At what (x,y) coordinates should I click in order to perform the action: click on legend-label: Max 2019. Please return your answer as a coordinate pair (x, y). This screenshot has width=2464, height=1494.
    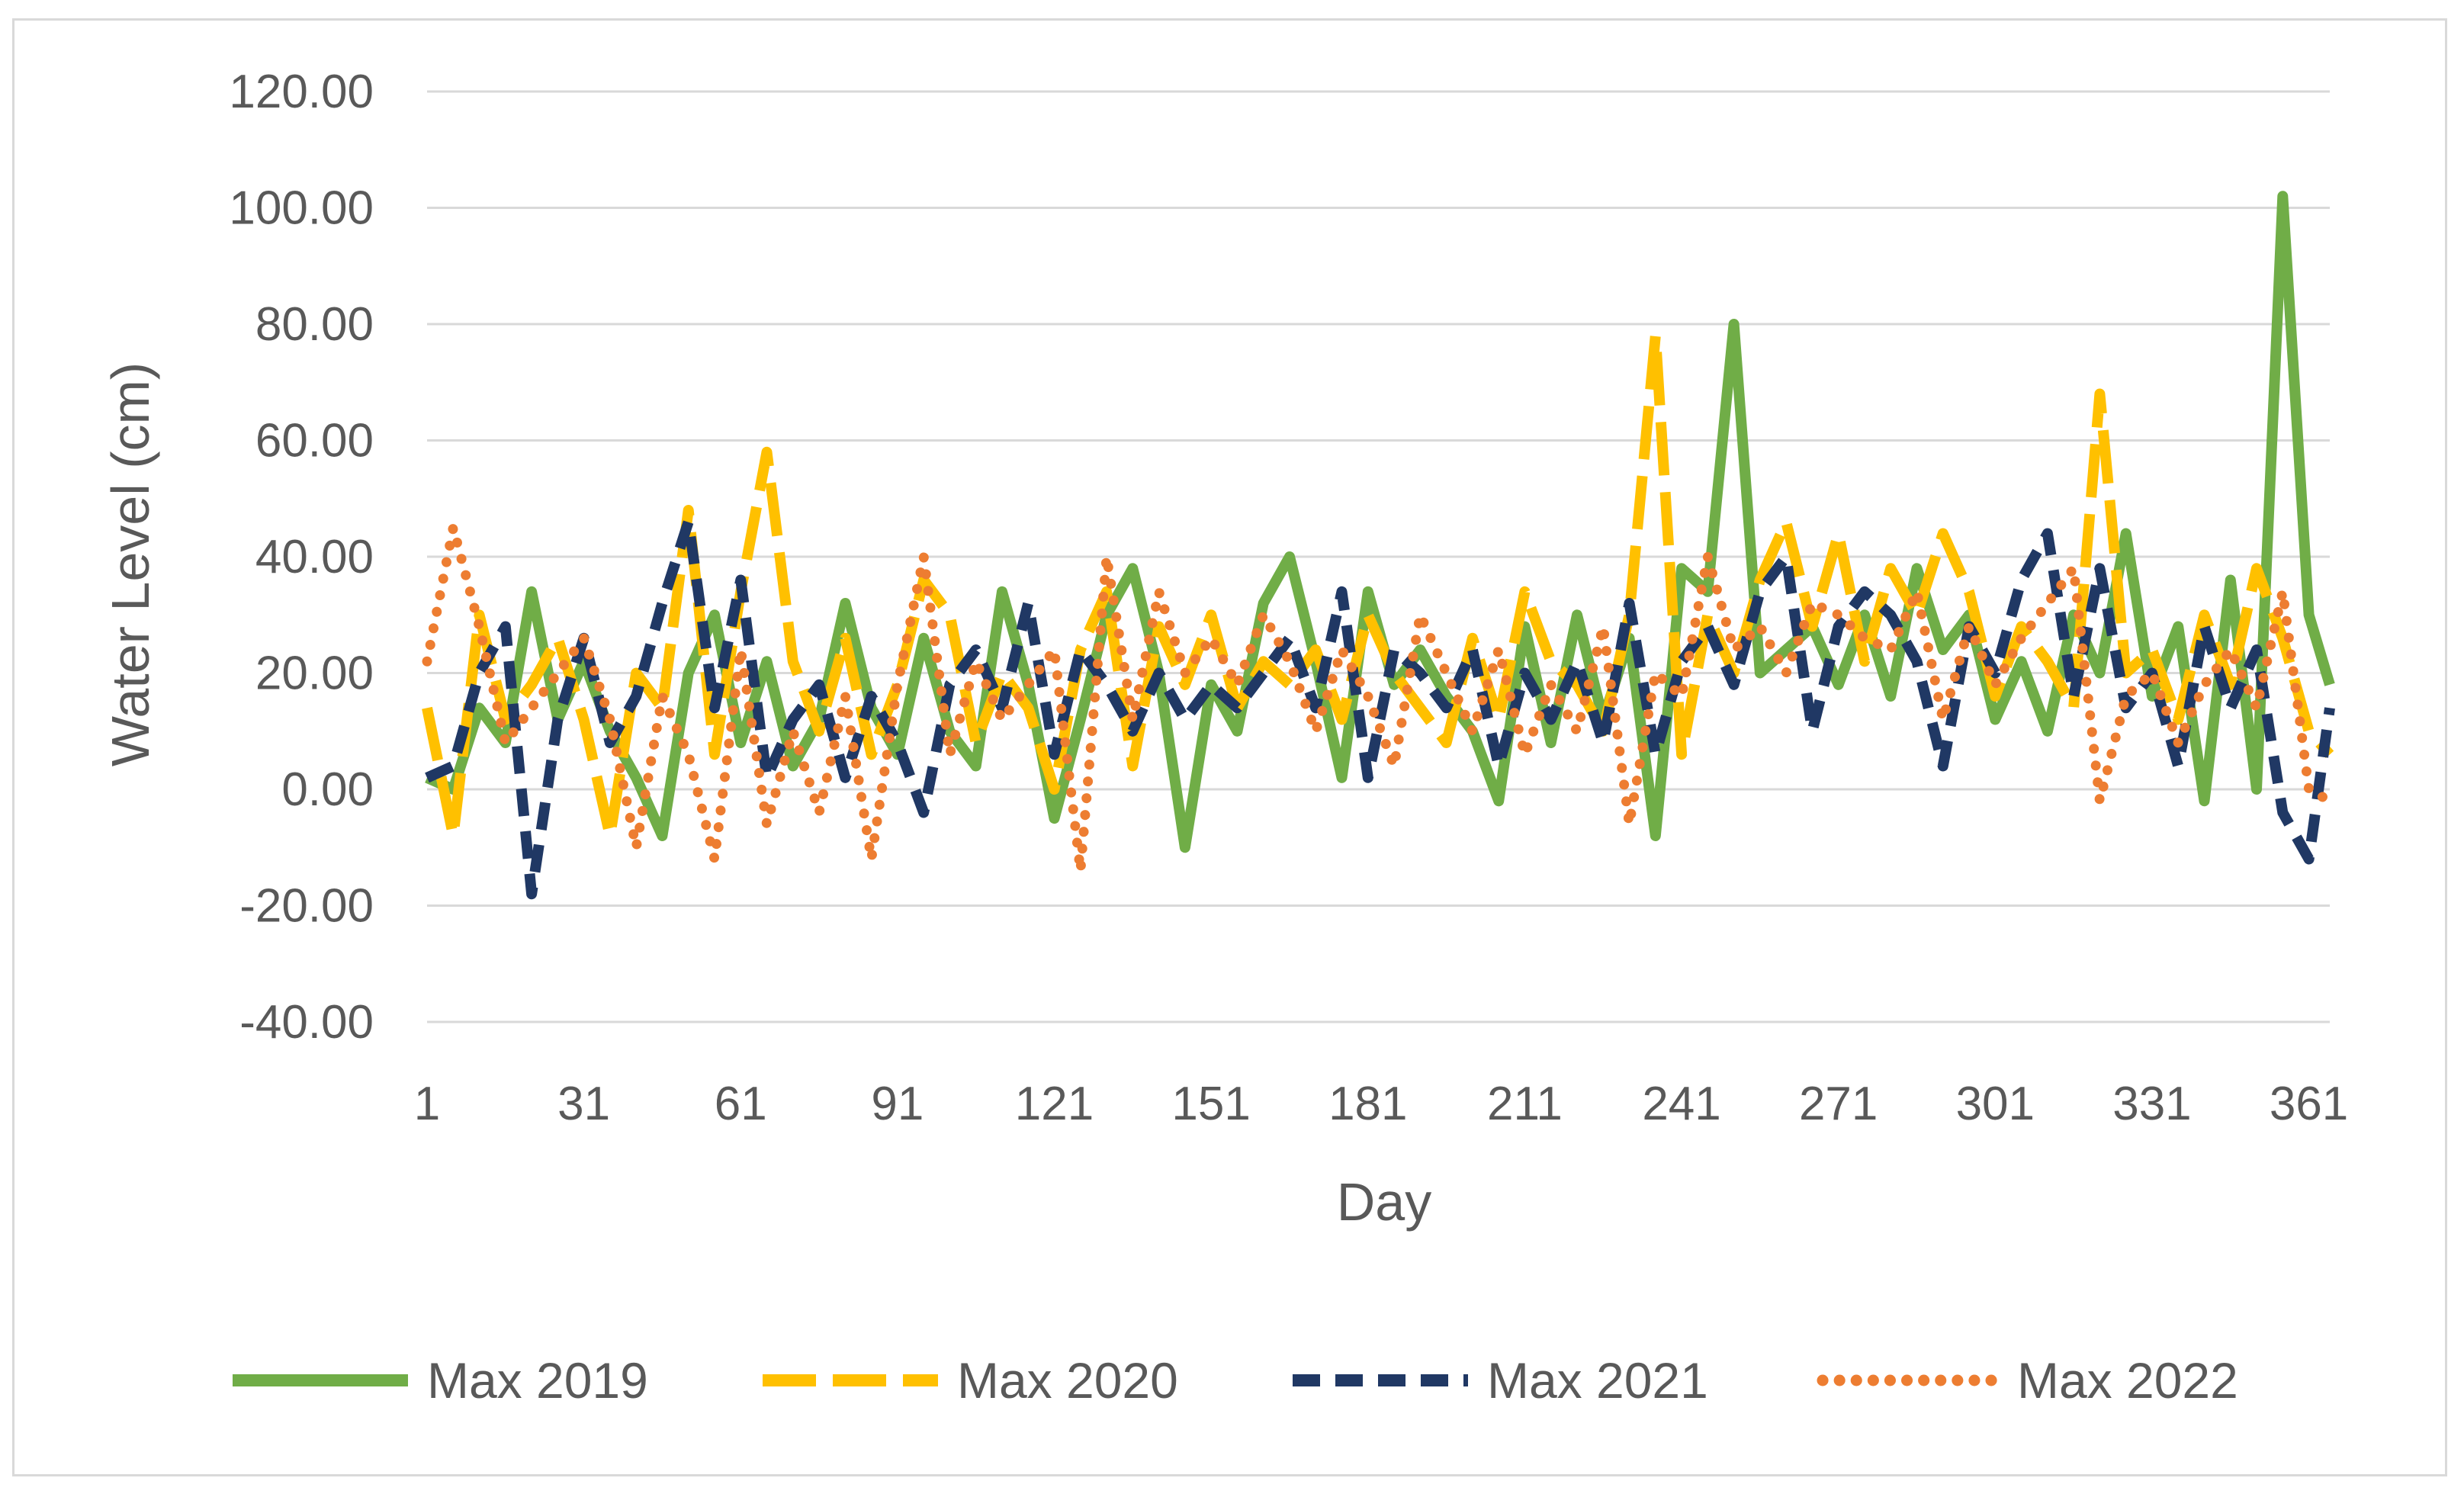
    Looking at the image, I should click on (537, 1381).